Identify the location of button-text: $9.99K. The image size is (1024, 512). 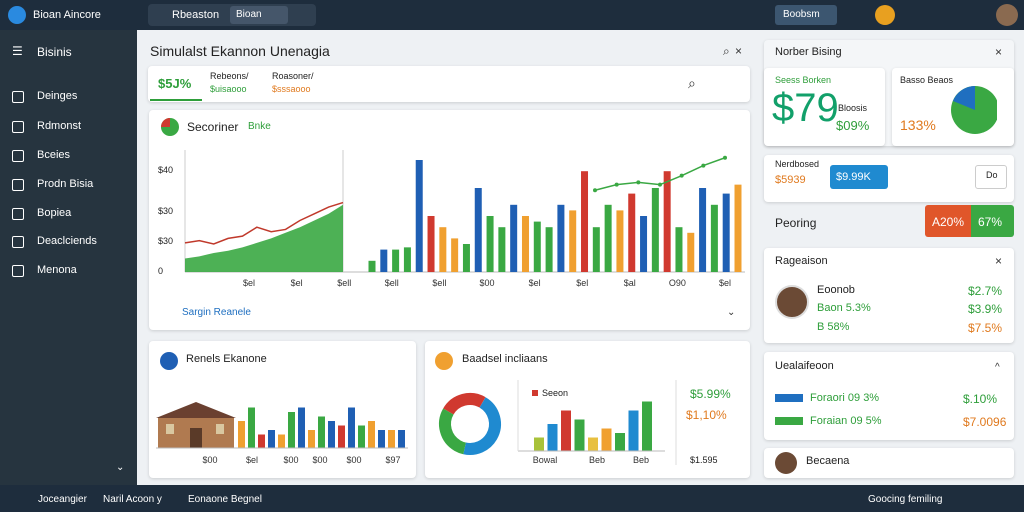
(853, 177).